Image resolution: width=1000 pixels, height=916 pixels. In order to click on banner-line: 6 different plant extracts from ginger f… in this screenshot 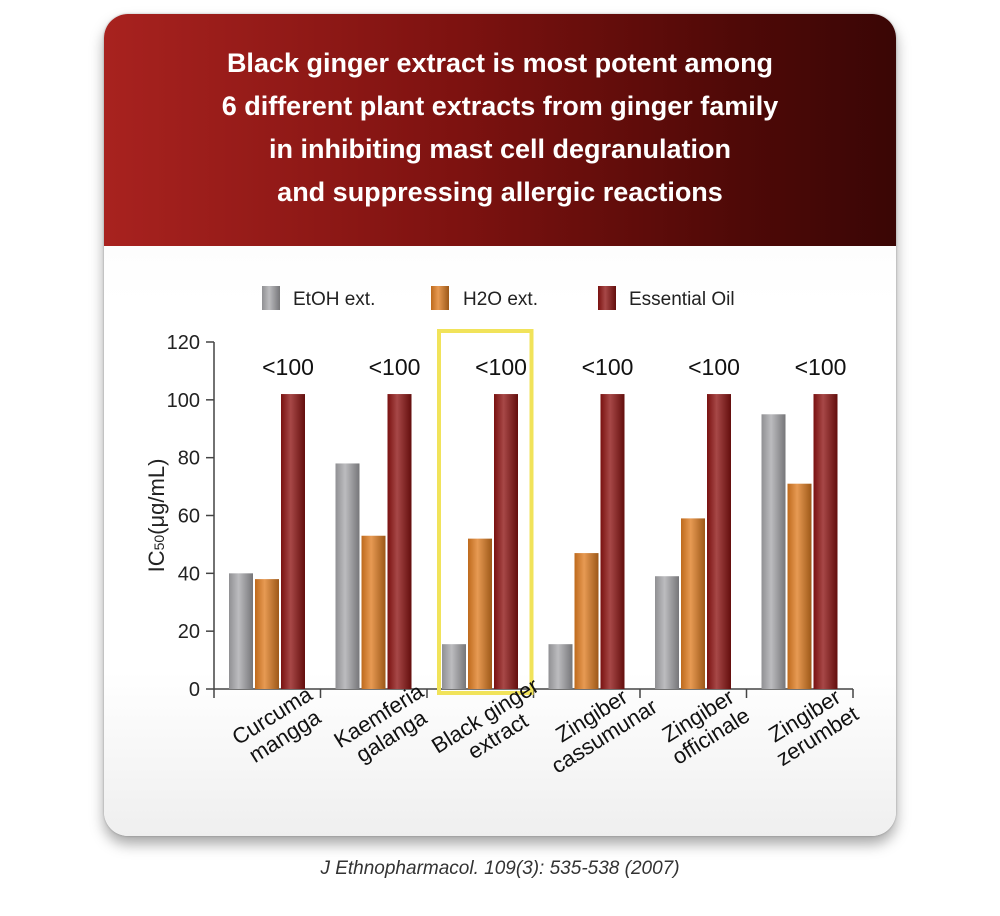, I will do `click(500, 106)`.